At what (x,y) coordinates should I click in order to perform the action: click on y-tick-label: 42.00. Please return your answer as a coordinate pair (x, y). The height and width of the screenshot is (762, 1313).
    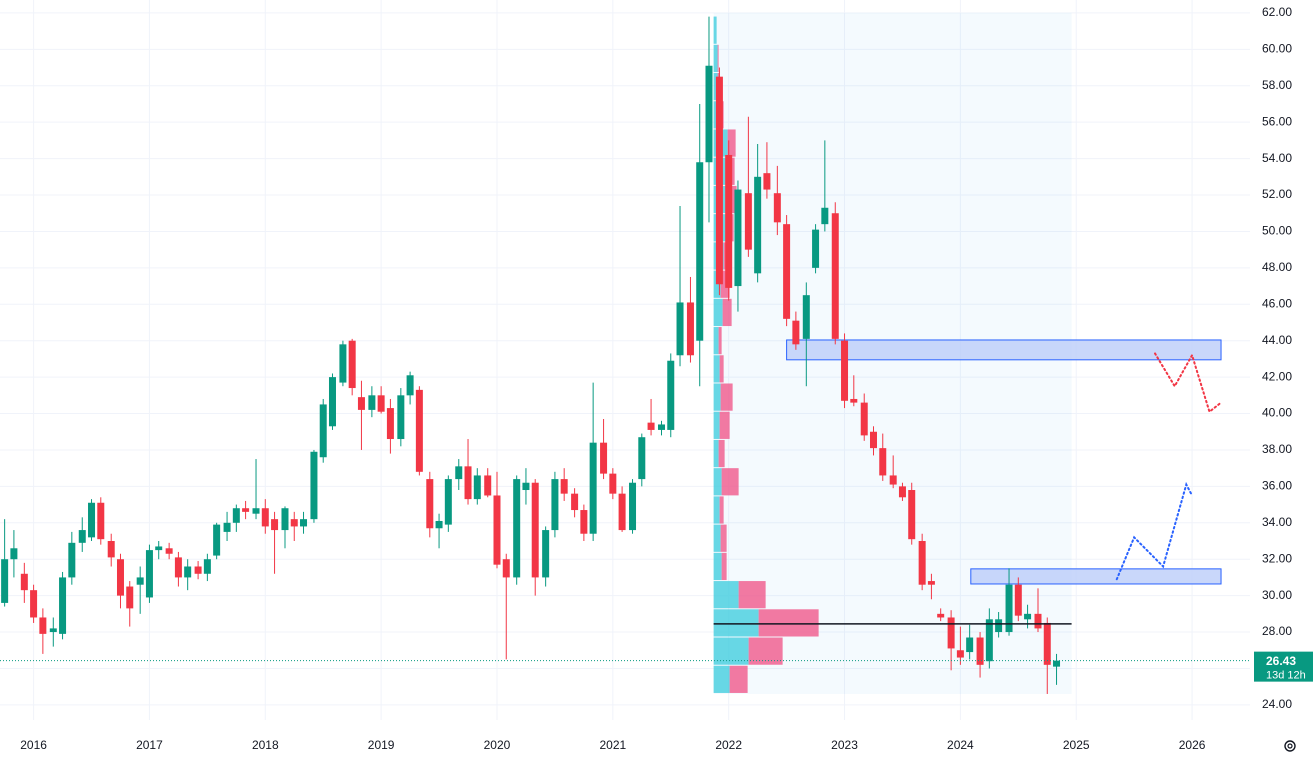
    Looking at the image, I should click on (1277, 376).